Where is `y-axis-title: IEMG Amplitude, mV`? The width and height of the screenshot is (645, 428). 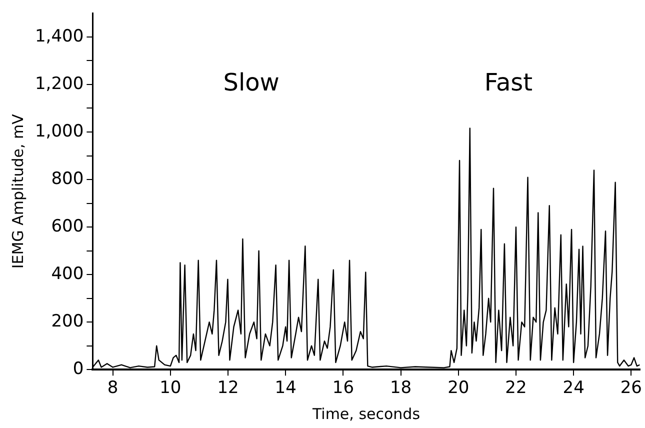 y-axis-title: IEMG Amplitude, mV is located at coordinates (17, 191).